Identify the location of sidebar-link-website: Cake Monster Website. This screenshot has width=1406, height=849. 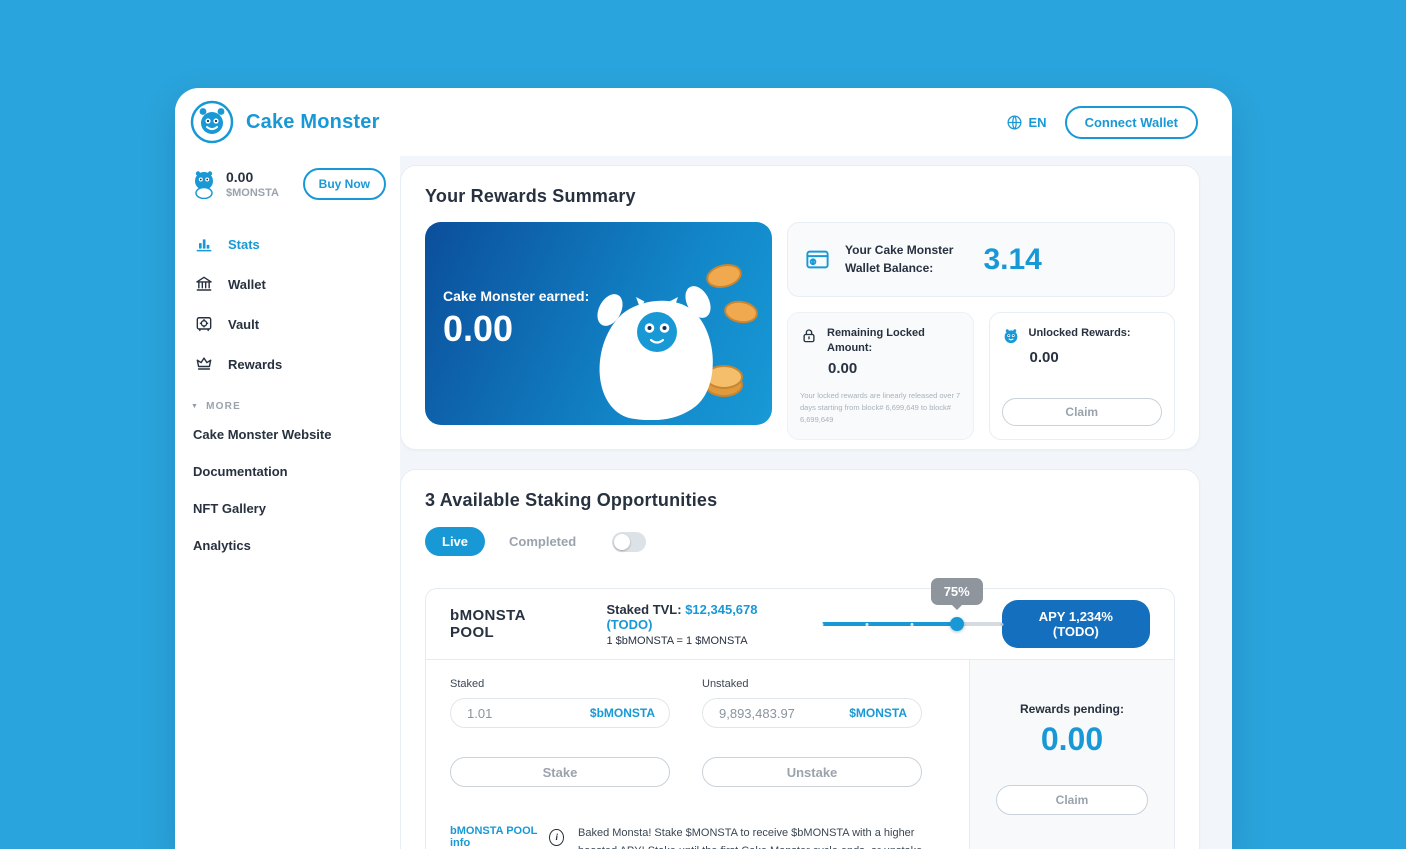
(262, 434).